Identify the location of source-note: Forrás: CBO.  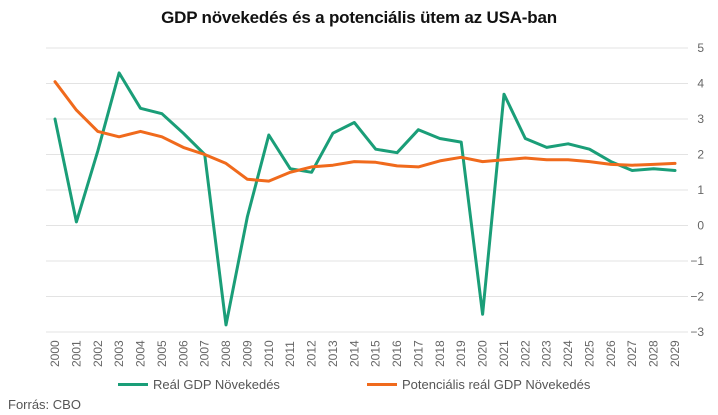
(44, 404).